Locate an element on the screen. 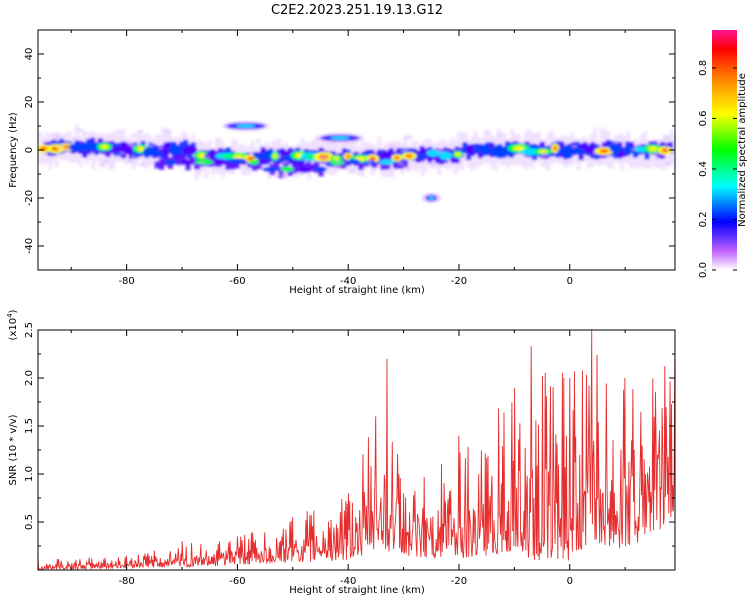  y-tick-label: 1.5 is located at coordinates (29, 426).